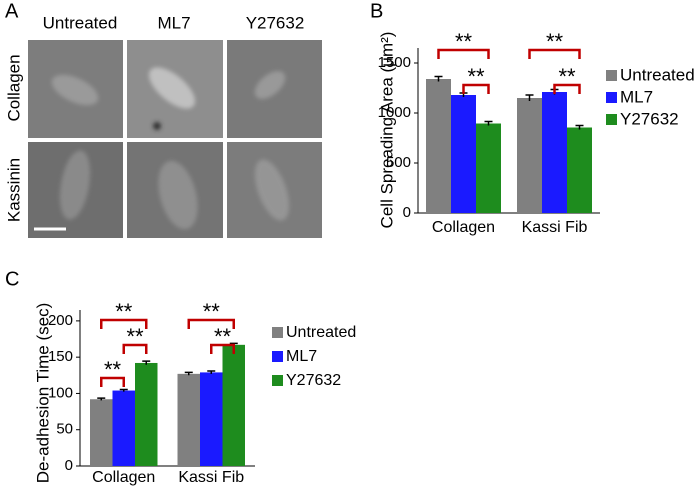  Describe the element at coordinates (275, 22) in the screenshot. I see `column-label: Y27632` at that location.